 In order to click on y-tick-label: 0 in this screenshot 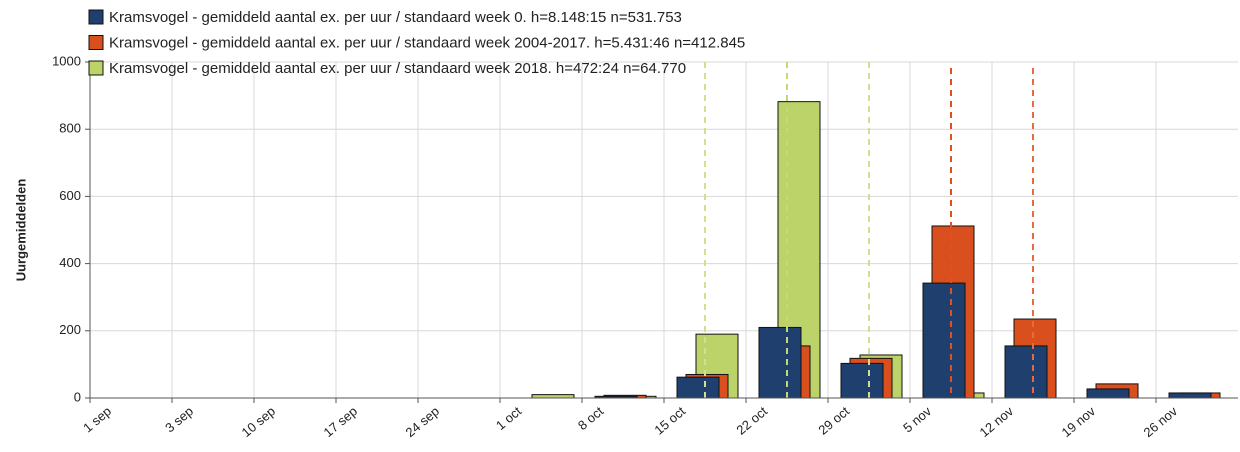, I will do `click(77, 396)`.